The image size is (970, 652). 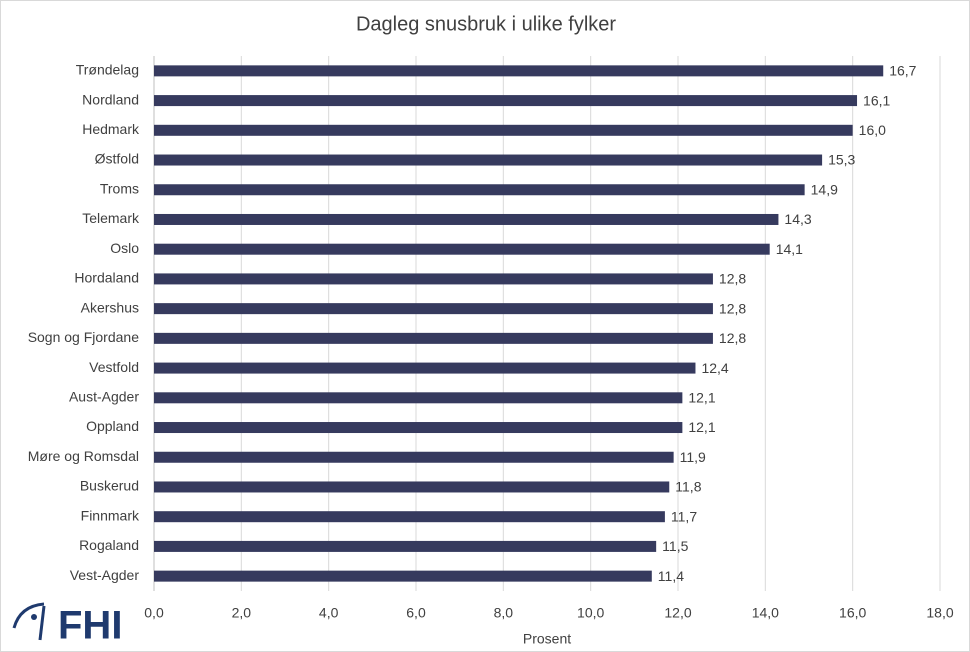 What do you see at coordinates (590, 613) in the screenshot?
I see `x-tick-label: 10,0` at bounding box center [590, 613].